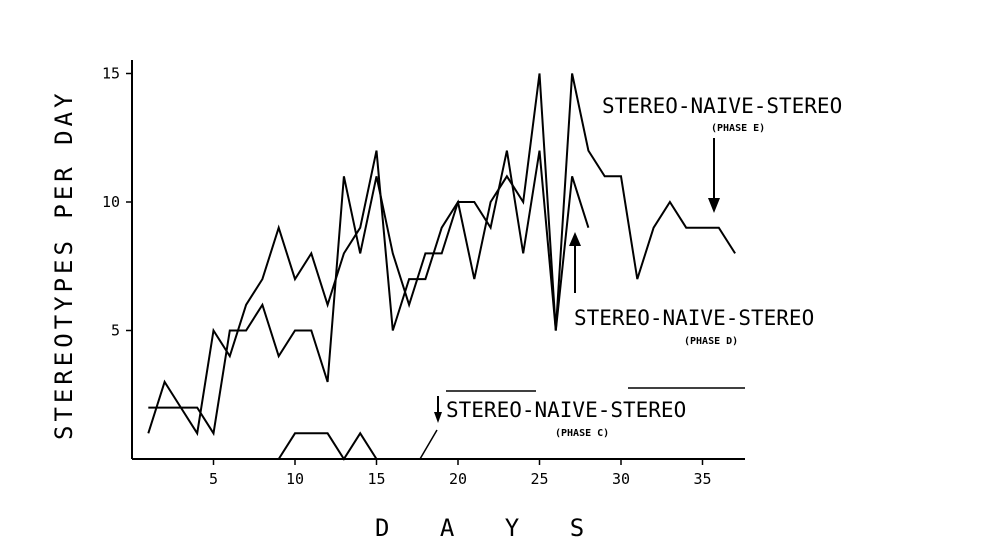  What do you see at coordinates (582, 433) in the screenshot?
I see `annotation-phase-c-sub: (PHASE C)` at bounding box center [582, 433].